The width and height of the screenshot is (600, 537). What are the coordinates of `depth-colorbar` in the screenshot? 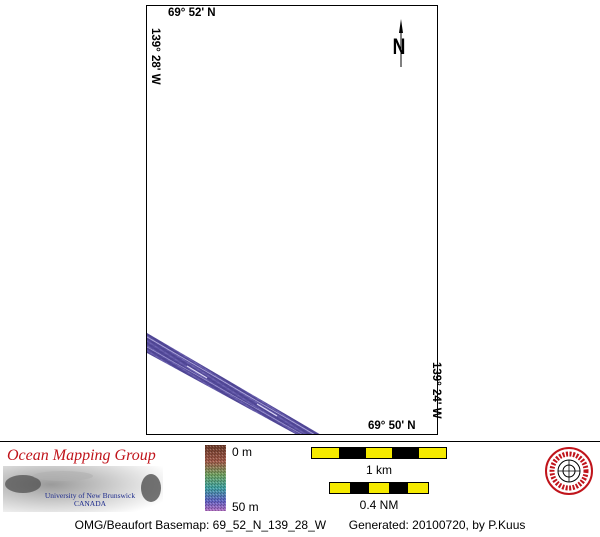 It's located at (215, 478).